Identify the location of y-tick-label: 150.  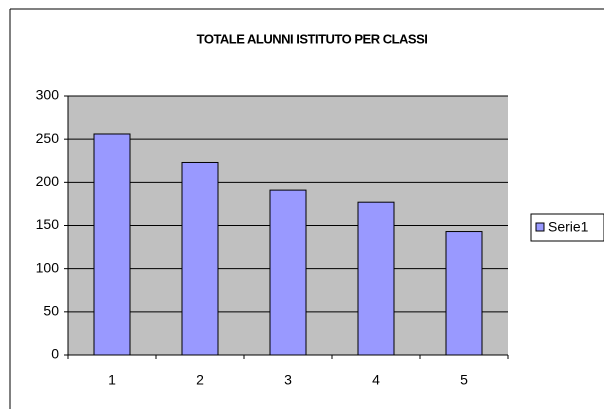
(48, 224).